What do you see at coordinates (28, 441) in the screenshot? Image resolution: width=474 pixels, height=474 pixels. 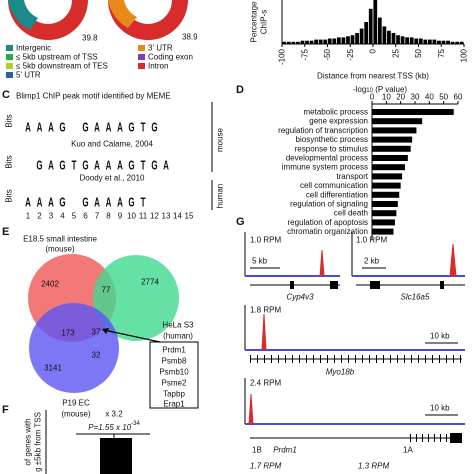 I see `y-label: of genes with` at bounding box center [28, 441].